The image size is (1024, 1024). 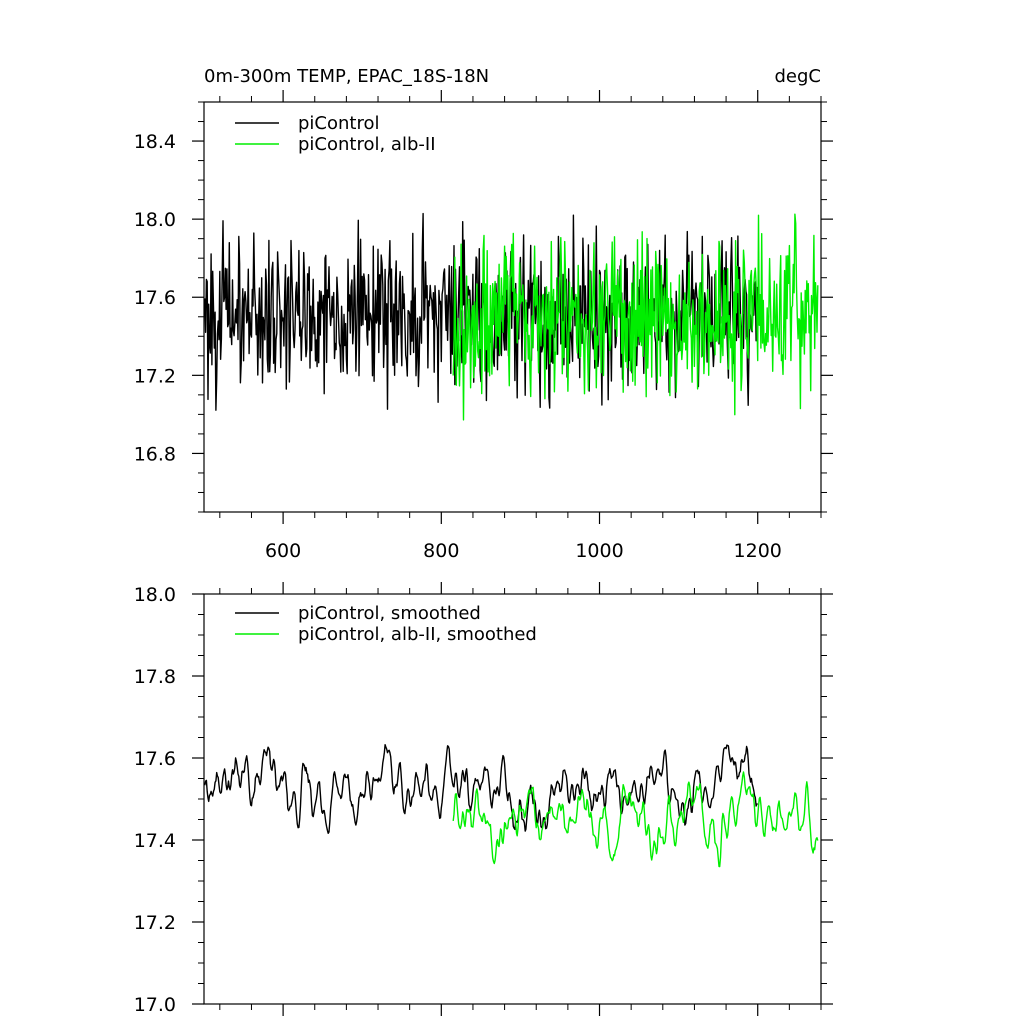 What do you see at coordinates (155, 142) in the screenshot?
I see `y-tick-label: 18.4` at bounding box center [155, 142].